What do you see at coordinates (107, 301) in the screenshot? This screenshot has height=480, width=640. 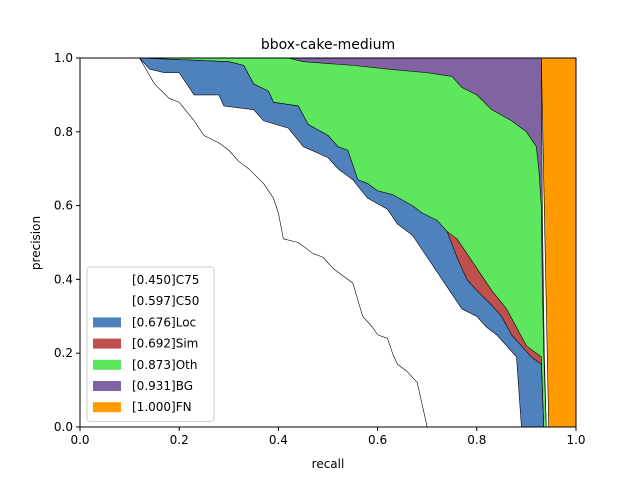 I see `legend-swatch-c50` at bounding box center [107, 301].